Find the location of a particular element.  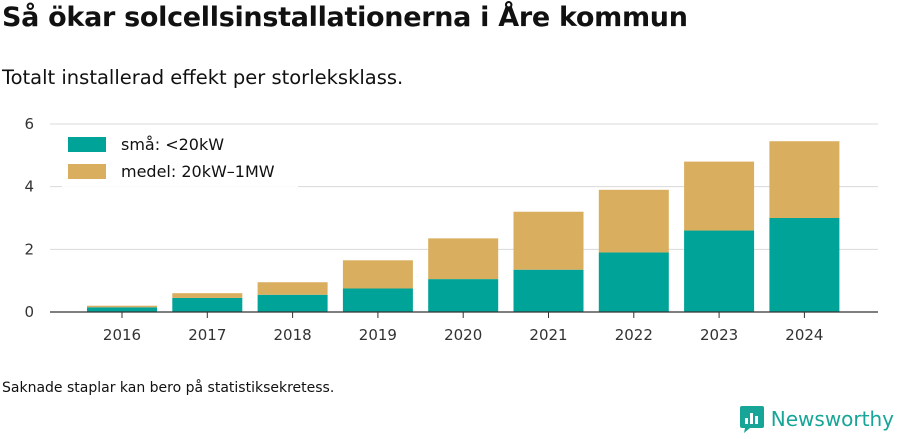

bar-segment-small-2020 is located at coordinates (463, 295).